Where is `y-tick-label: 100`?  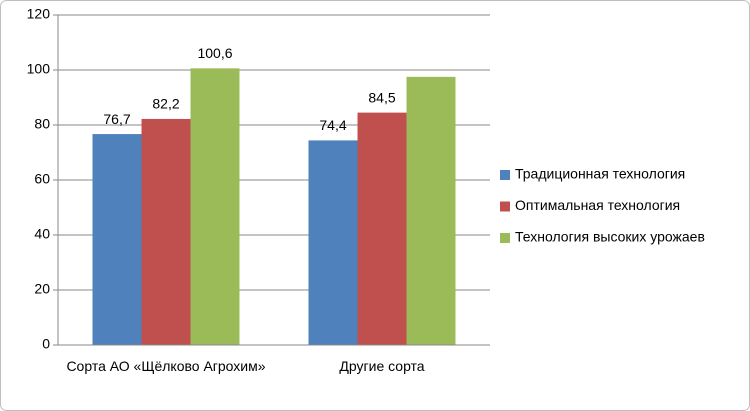
y-tick-label: 100 is located at coordinates (39, 69).